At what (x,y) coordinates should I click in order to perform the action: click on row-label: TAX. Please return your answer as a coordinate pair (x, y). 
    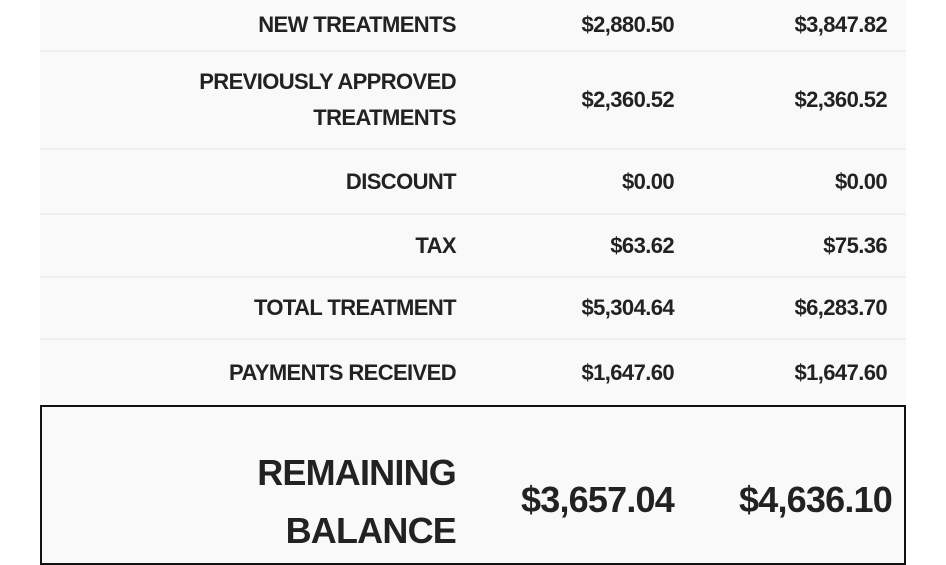
    Looking at the image, I should click on (435, 245).